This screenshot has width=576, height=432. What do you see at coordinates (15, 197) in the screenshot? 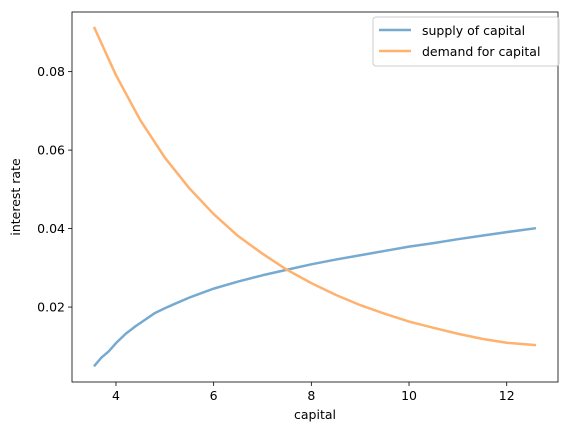
I see `y-axis-title: interest rate` at bounding box center [15, 197].